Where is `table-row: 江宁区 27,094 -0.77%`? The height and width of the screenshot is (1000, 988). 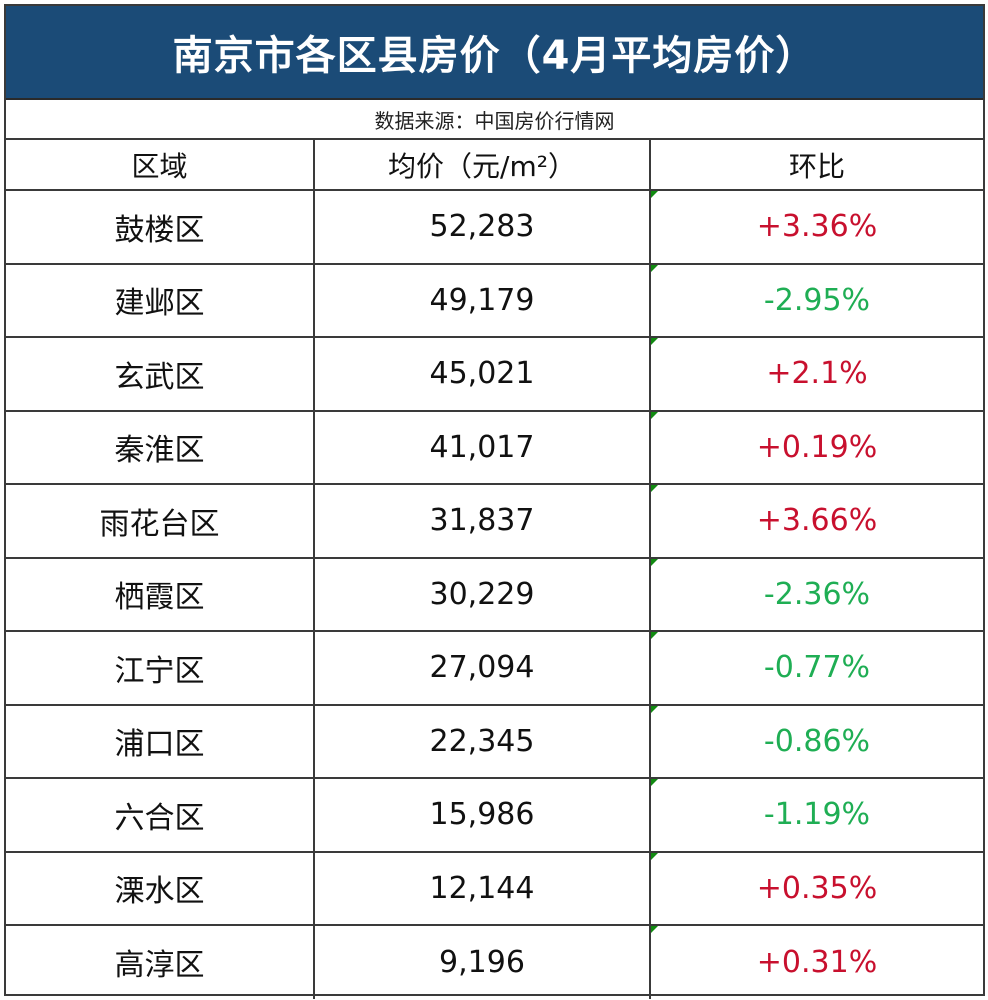
table-row: 江宁区 27,094 -0.77% is located at coordinates (494, 668).